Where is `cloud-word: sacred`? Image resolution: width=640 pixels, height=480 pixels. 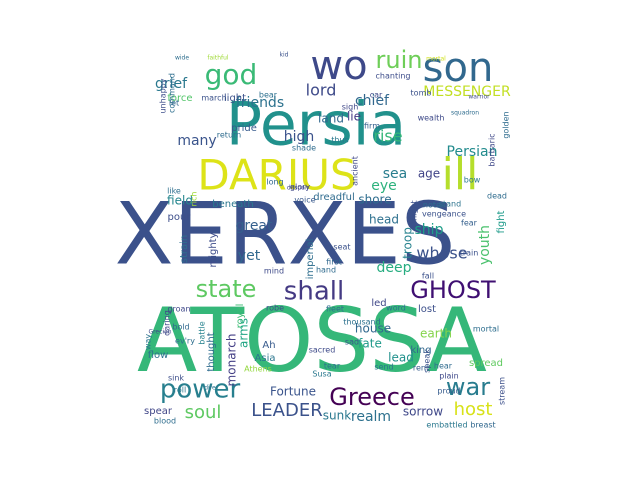
cloud-word: sacred is located at coordinates (322, 350).